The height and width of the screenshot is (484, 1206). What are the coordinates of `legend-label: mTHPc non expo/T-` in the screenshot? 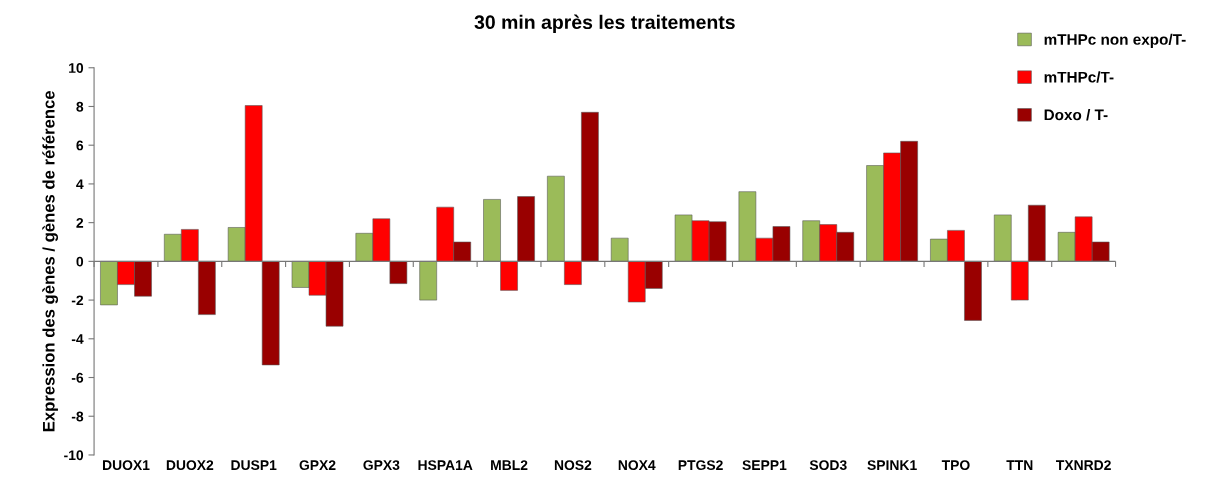 It's located at (1115, 40).